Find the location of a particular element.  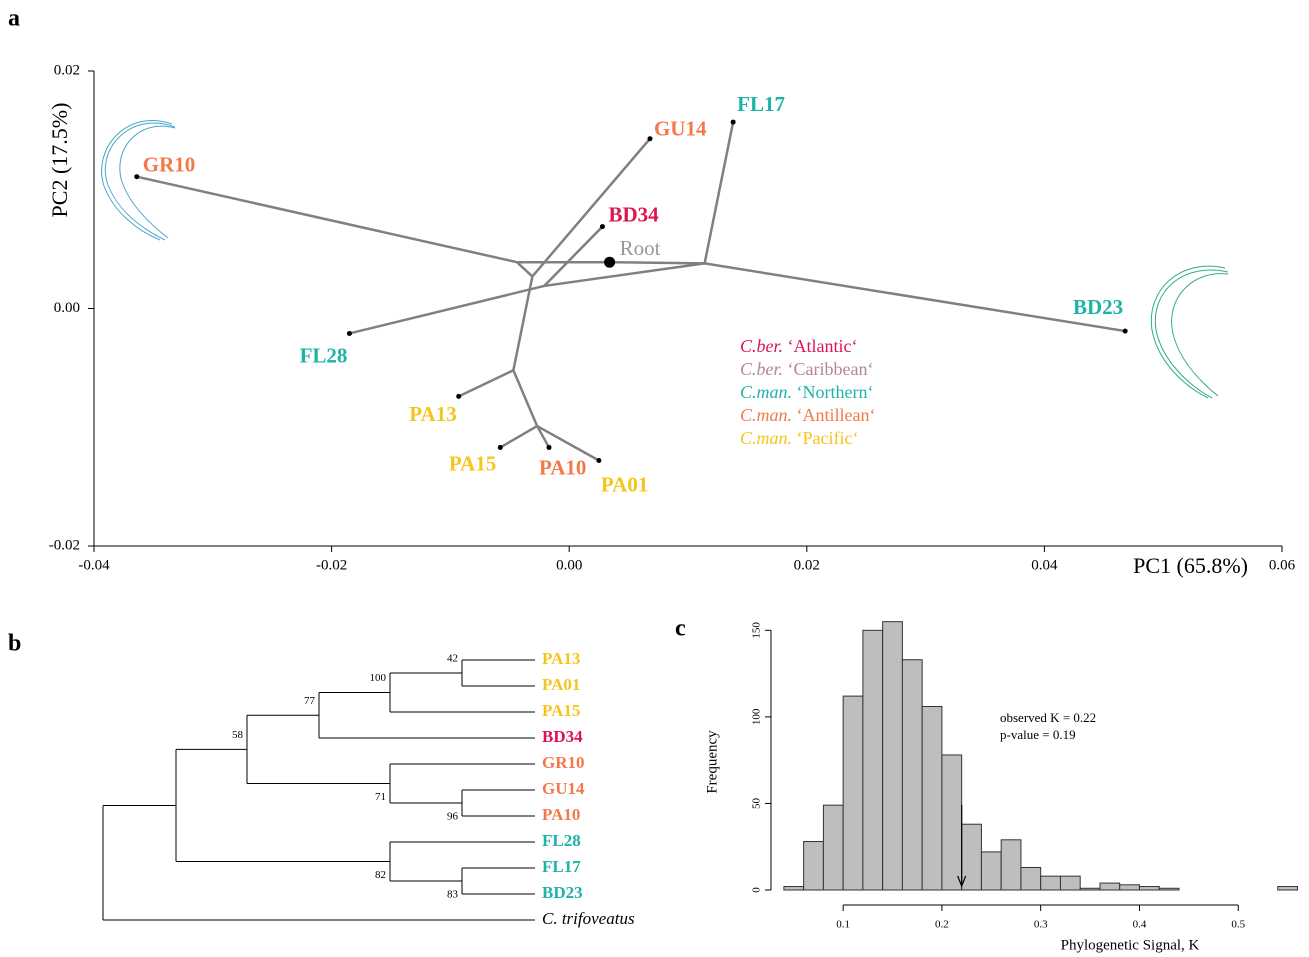

tip-label: Root is located at coordinates (640, 248).